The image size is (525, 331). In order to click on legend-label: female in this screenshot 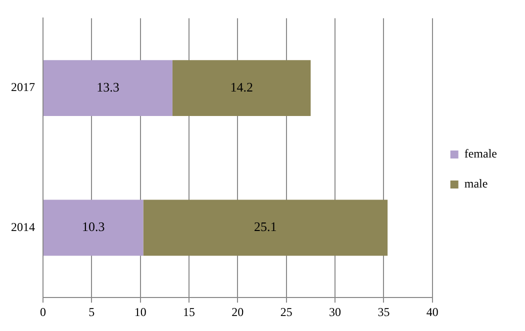, I will do `click(481, 153)`.